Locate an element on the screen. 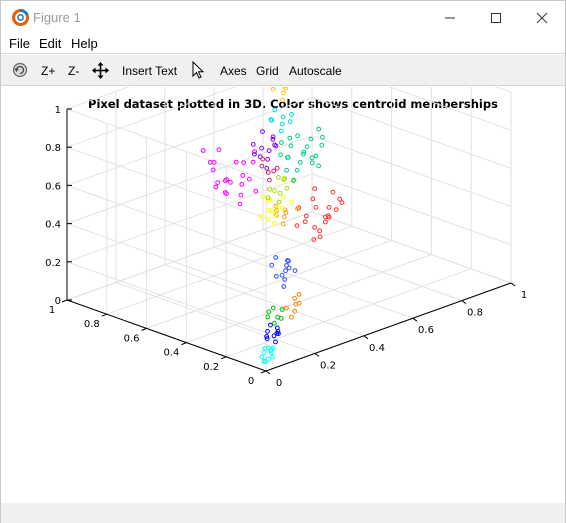  zoom-out-button: Z- is located at coordinates (74, 71).